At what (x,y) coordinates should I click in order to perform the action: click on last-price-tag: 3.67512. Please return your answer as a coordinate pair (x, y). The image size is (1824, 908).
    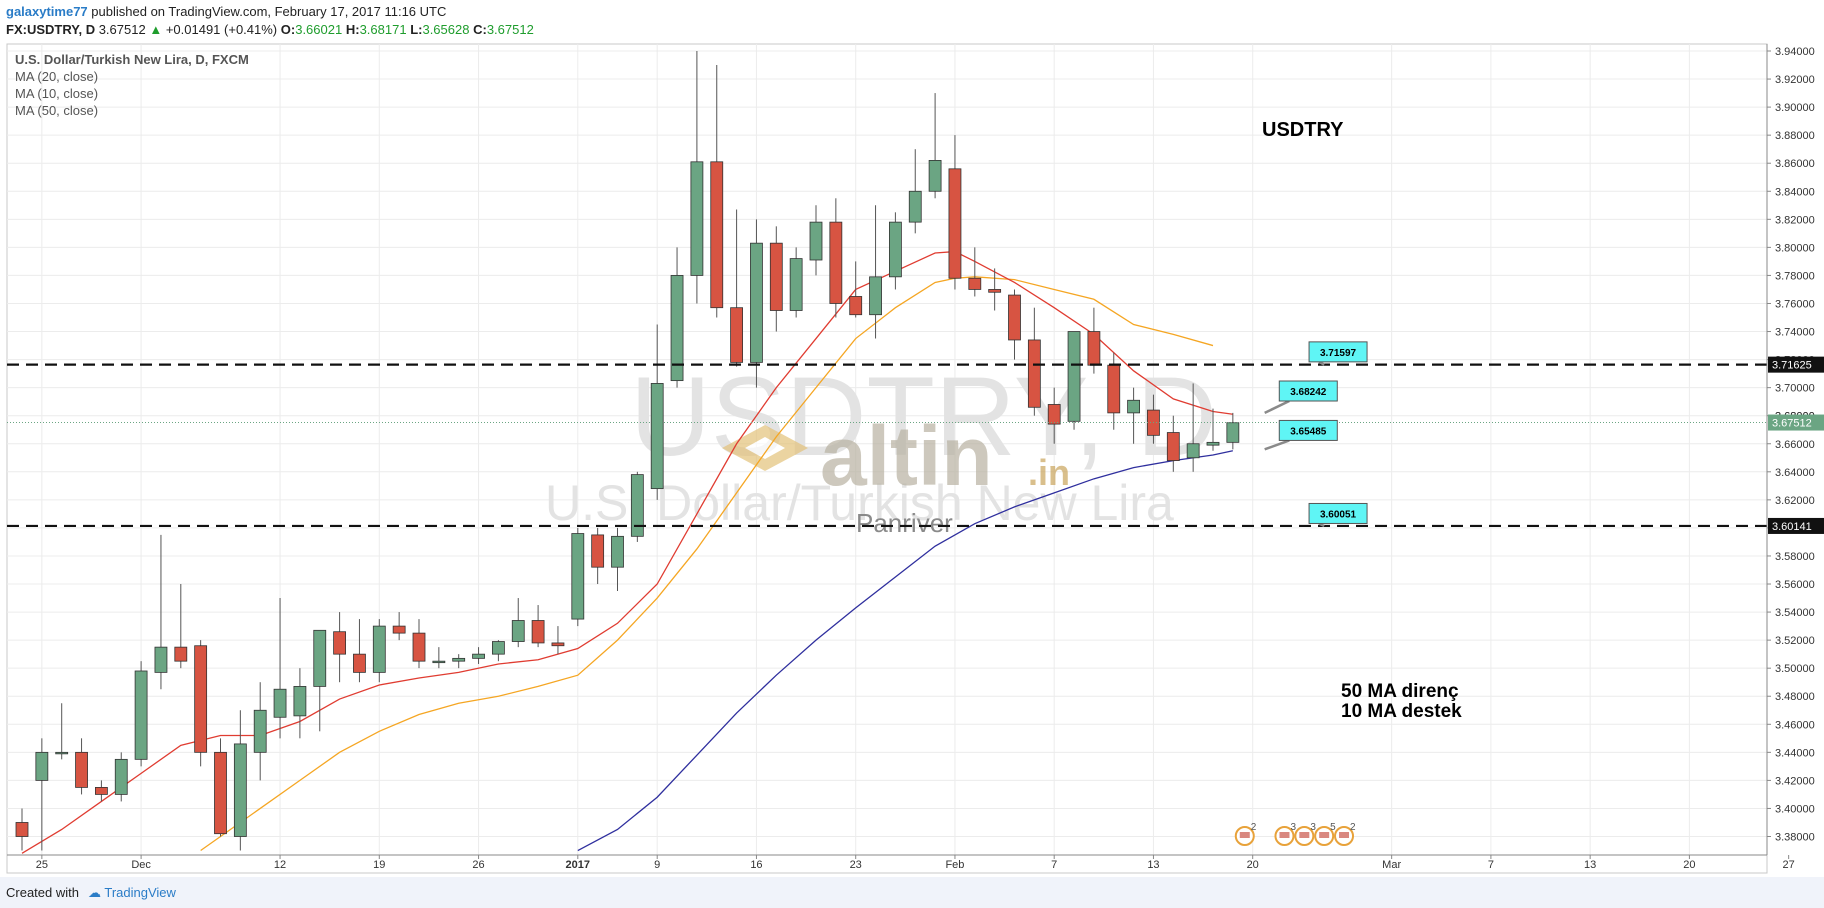
    Looking at the image, I should click on (1792, 424).